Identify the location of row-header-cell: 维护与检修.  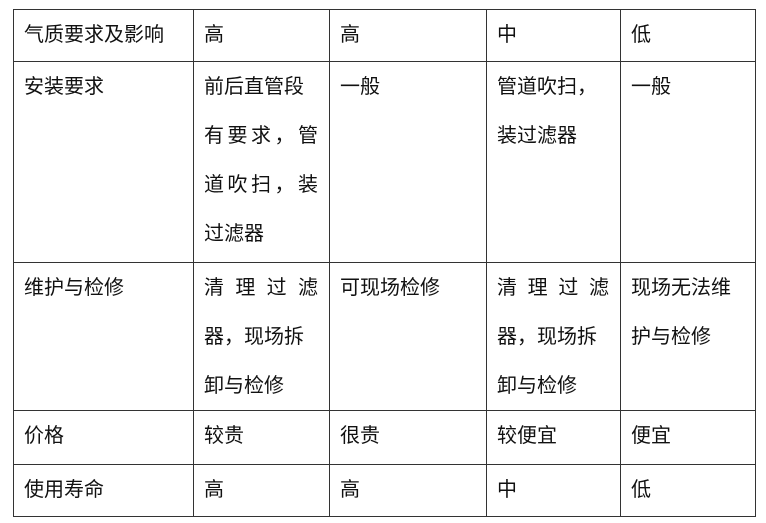
(103, 336).